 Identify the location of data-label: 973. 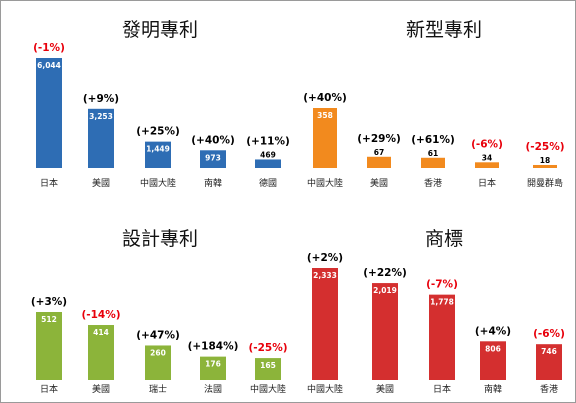
(213, 157).